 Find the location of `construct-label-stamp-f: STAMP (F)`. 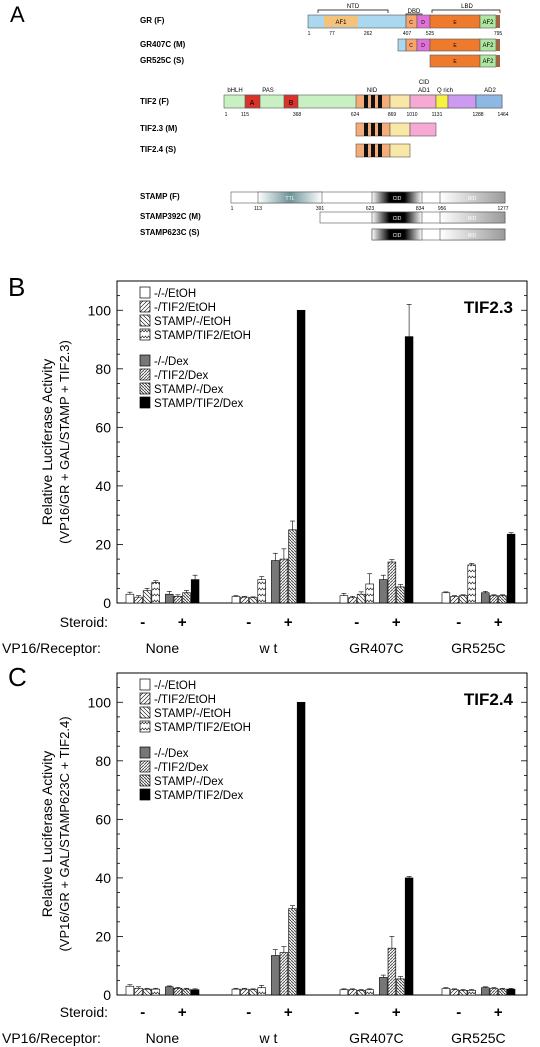

construct-label-stamp-f: STAMP (F) is located at coordinates (160, 196).